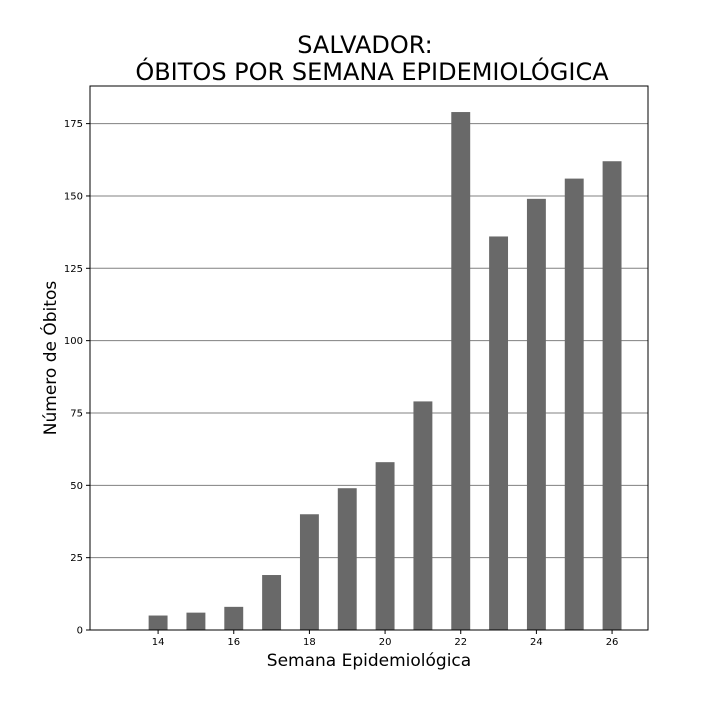 The image size is (720, 720). I want to click on x-tick-label-24: 24, so click(536, 642).